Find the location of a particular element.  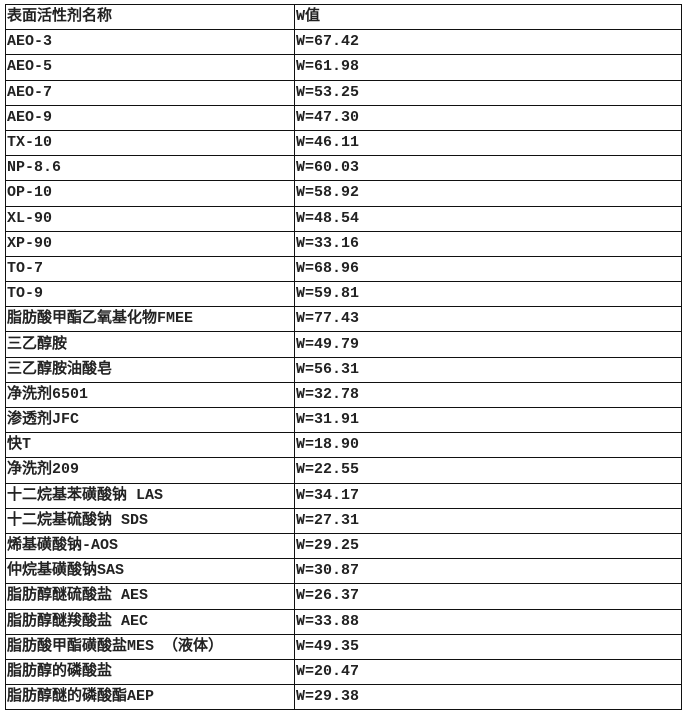

table-row: AEO-7 W=53.25 is located at coordinates (343, 92).